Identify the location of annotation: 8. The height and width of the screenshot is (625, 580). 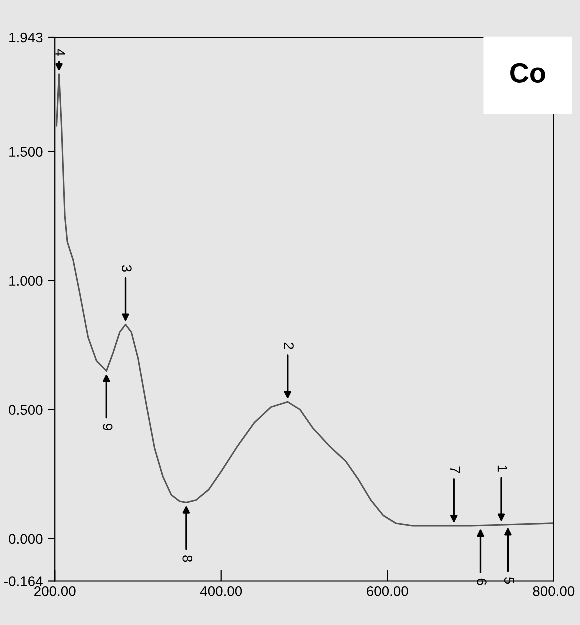
(187, 559).